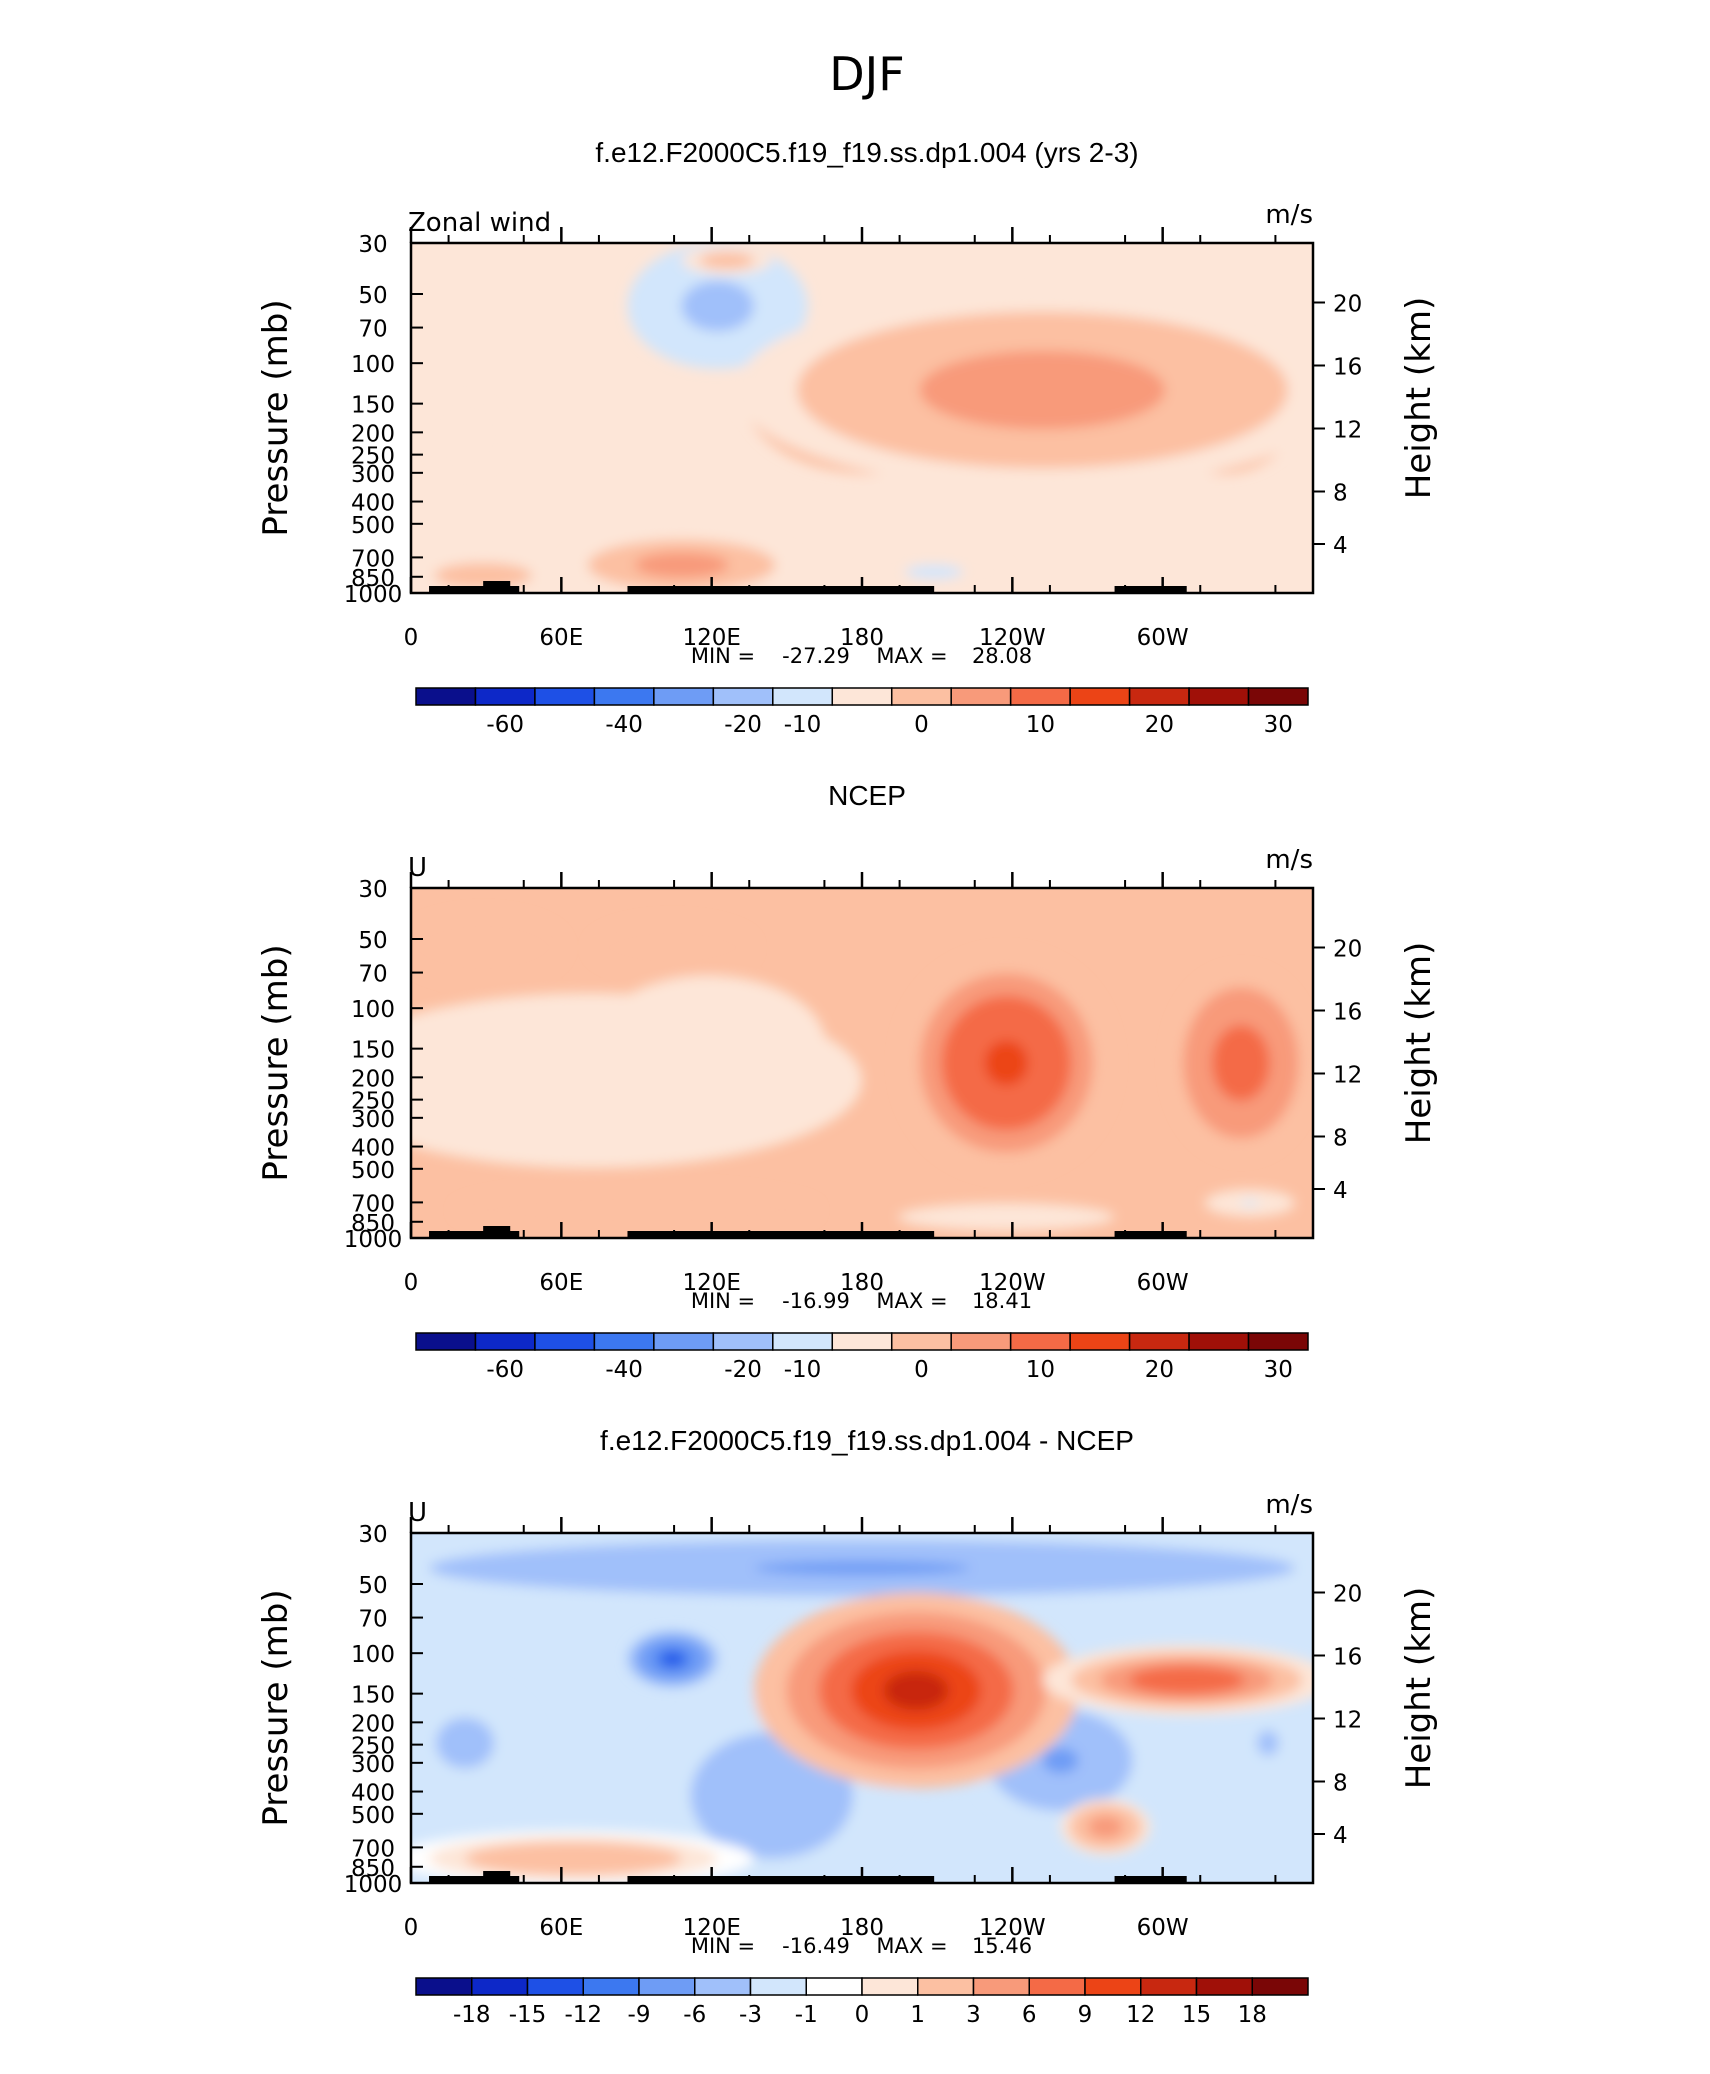  What do you see at coordinates (1347, 1076) in the screenshot?
I see `y-right-tick-label: 12` at bounding box center [1347, 1076].